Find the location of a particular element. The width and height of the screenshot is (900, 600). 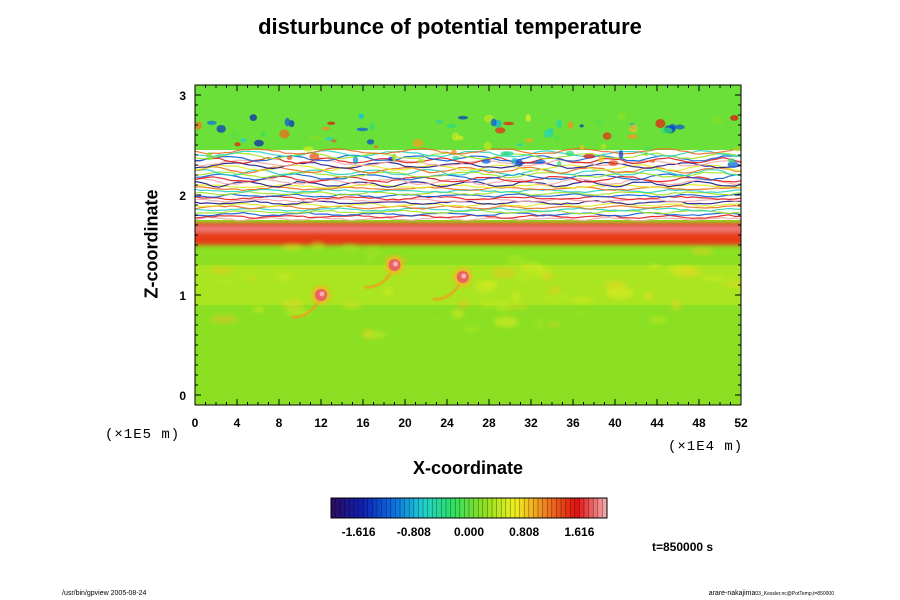

x-axis-label: X-coordinate is located at coordinates (467, 468).